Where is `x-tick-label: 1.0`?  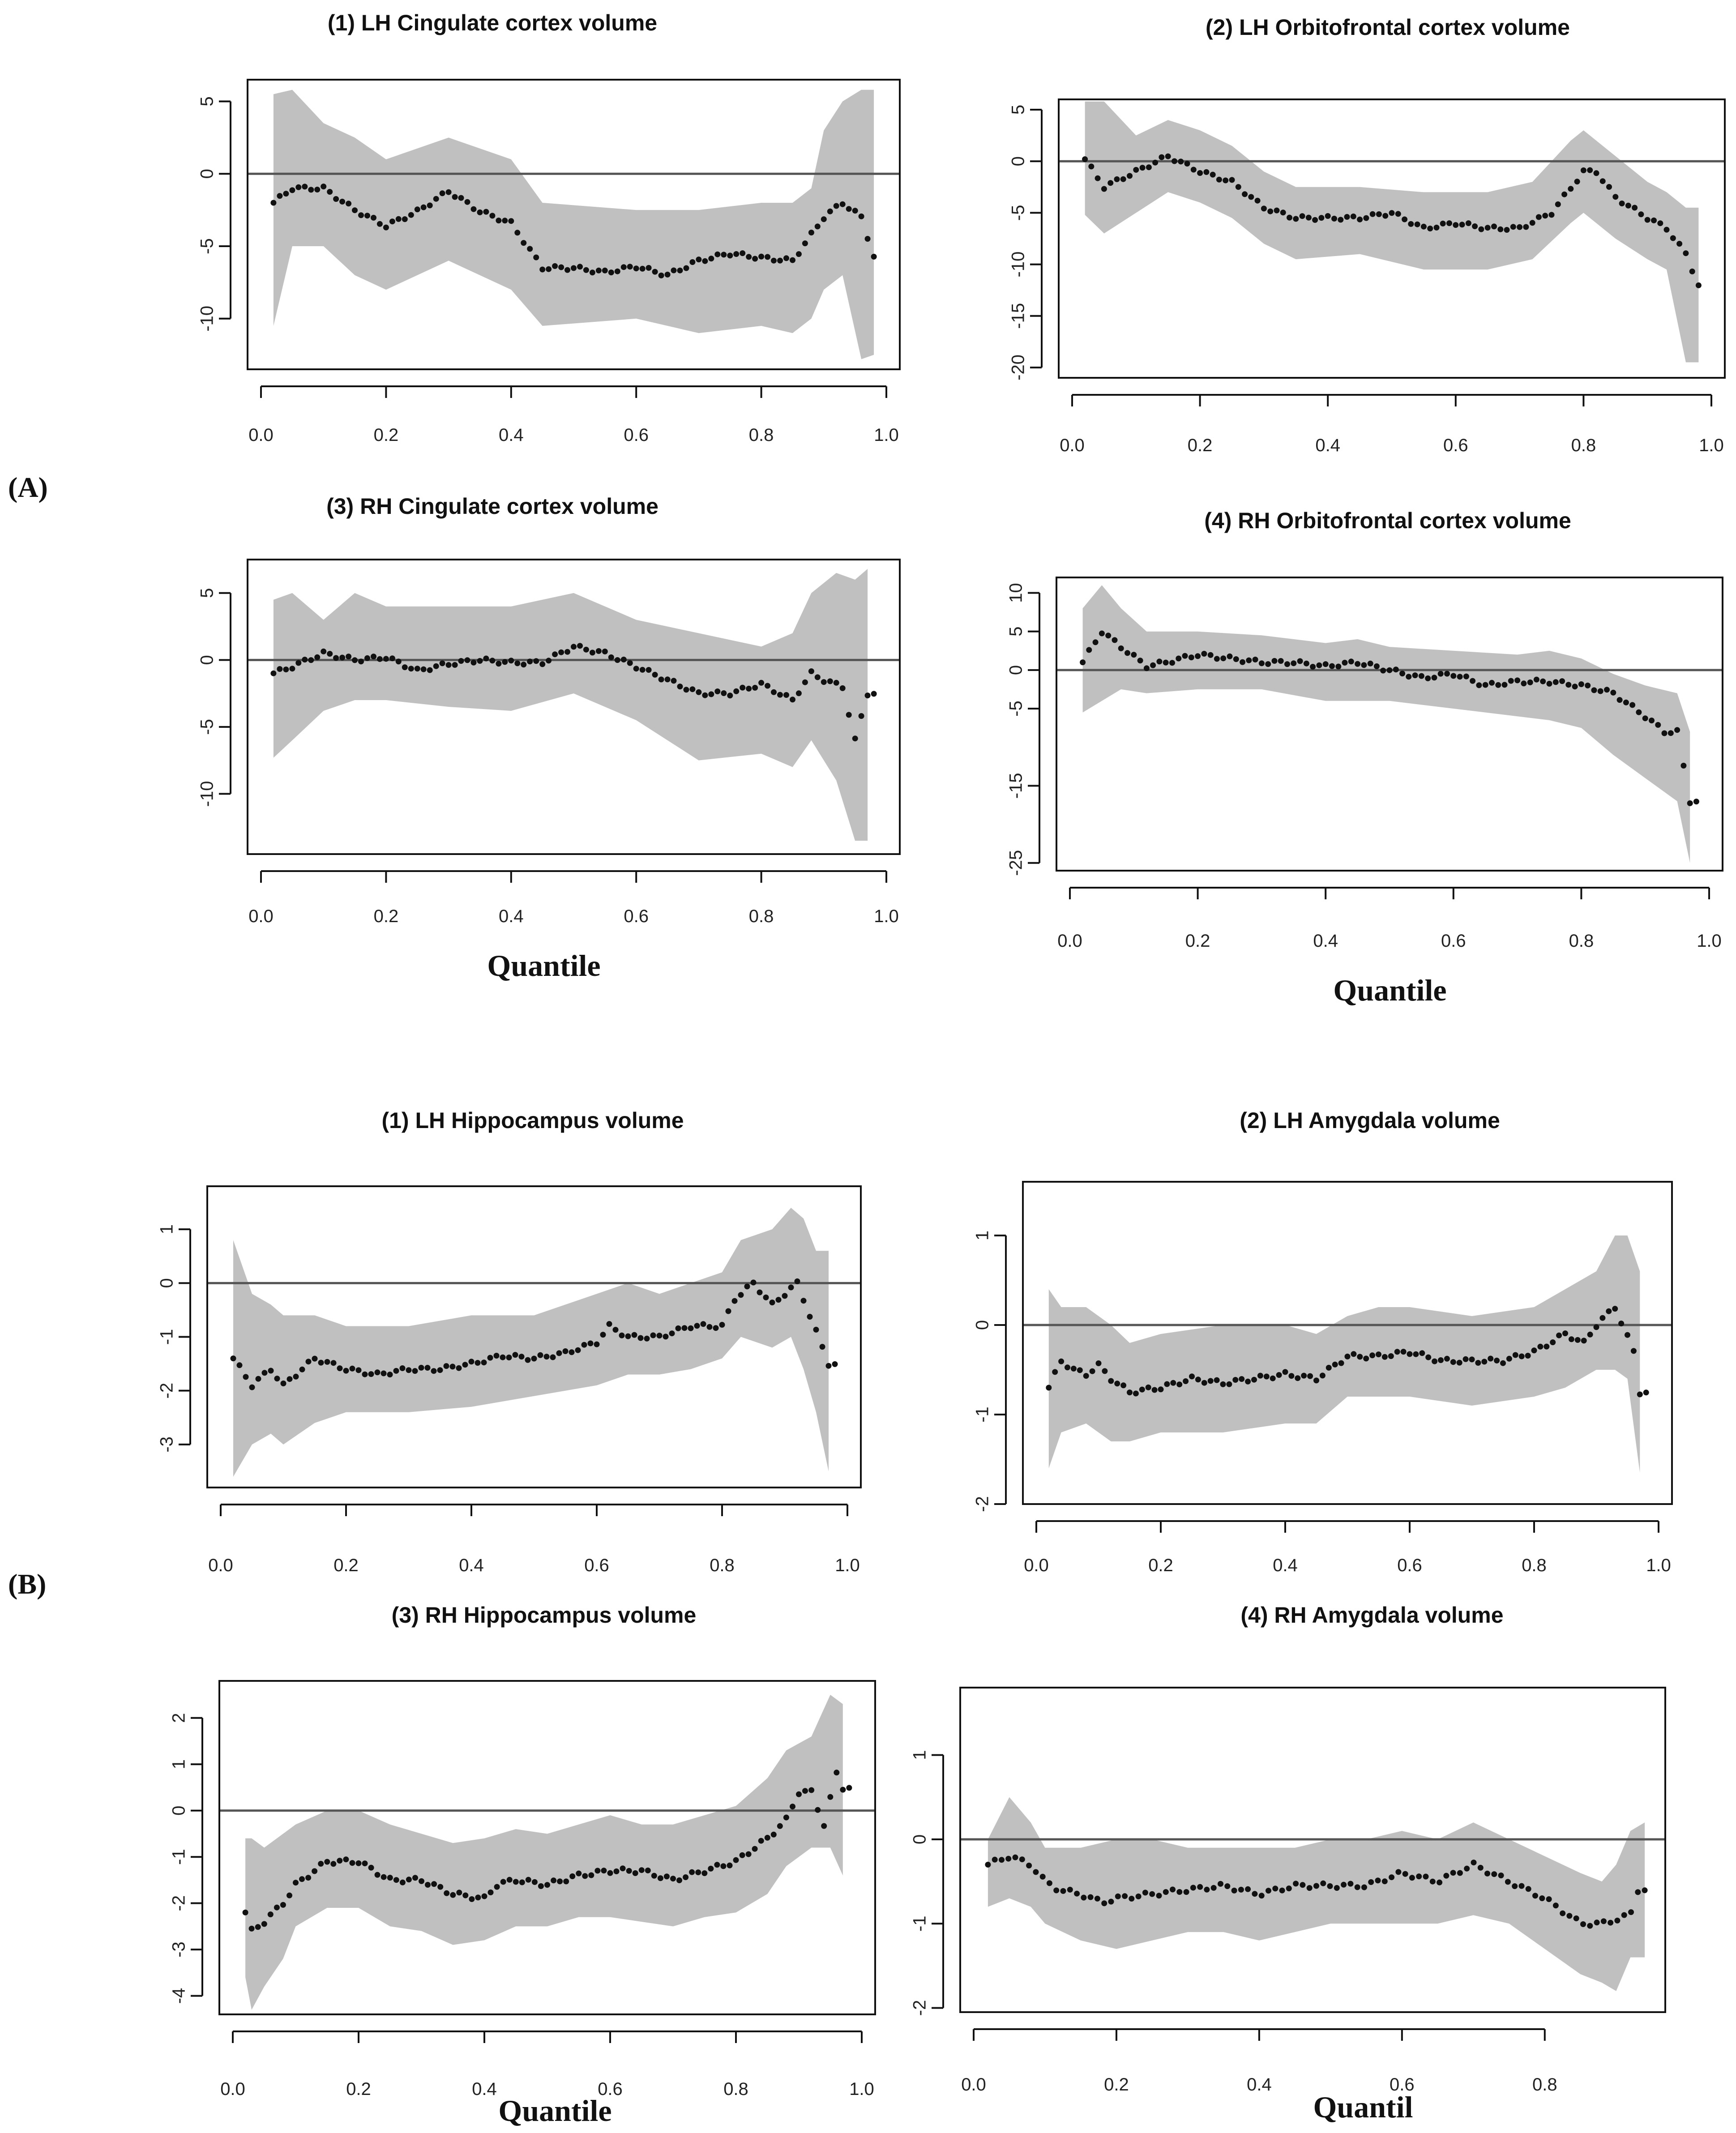 x-tick-label: 1.0 is located at coordinates (1711, 445).